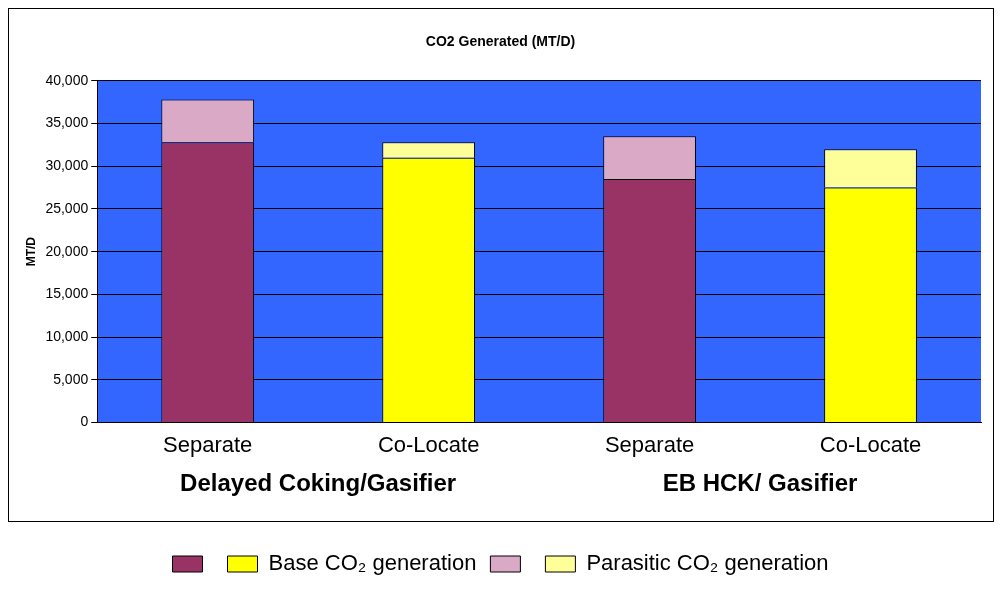 The height and width of the screenshot is (599, 1001). What do you see at coordinates (318, 483) in the screenshot?
I see `text: Delayed Coking/Gasifier` at bounding box center [318, 483].